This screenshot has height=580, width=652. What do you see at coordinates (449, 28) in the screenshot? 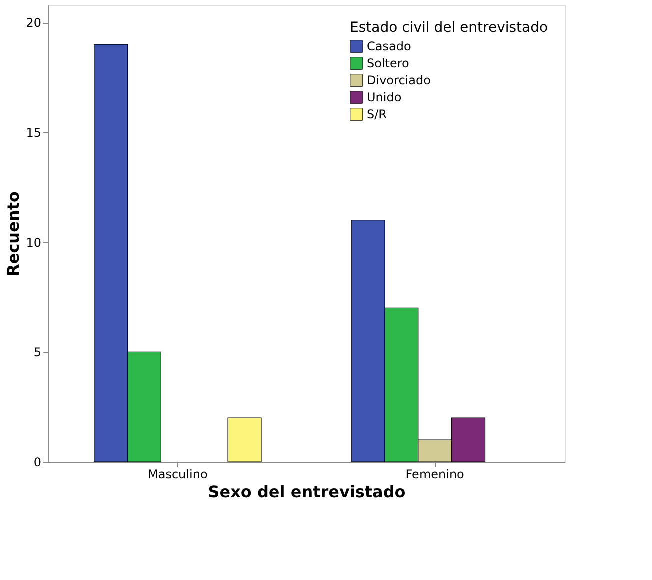
I see `legend-title: Estado civil del entrevistado` at bounding box center [449, 28].